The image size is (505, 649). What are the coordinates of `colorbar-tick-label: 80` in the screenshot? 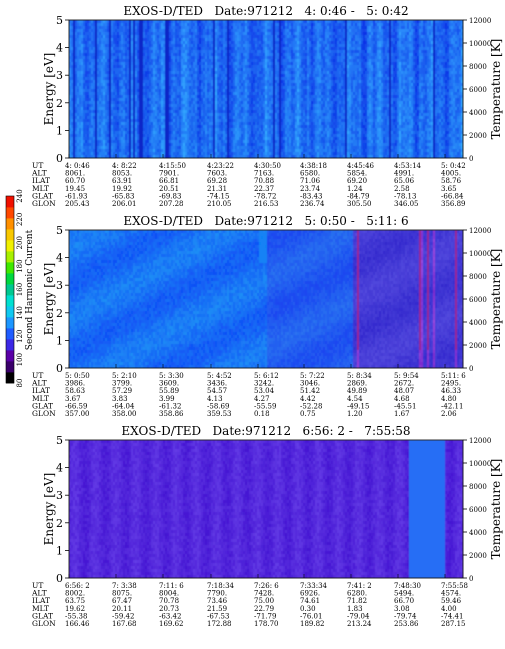 It's located at (20, 383).